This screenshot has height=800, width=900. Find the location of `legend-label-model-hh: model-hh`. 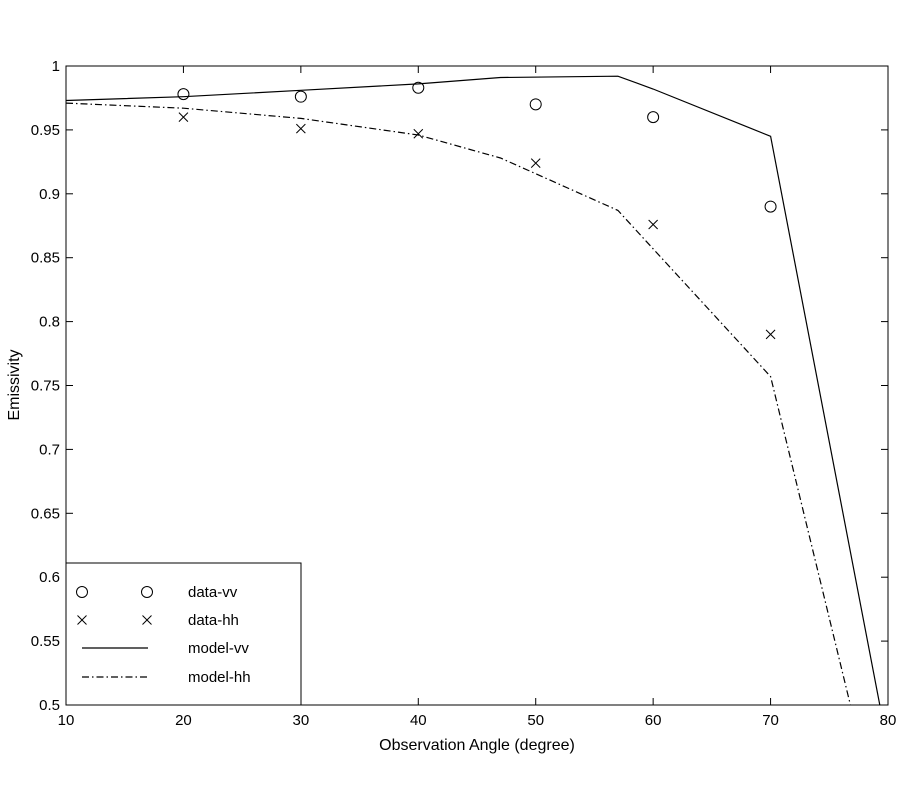

legend-label-model-hh: model-hh is located at coordinates (219, 677).